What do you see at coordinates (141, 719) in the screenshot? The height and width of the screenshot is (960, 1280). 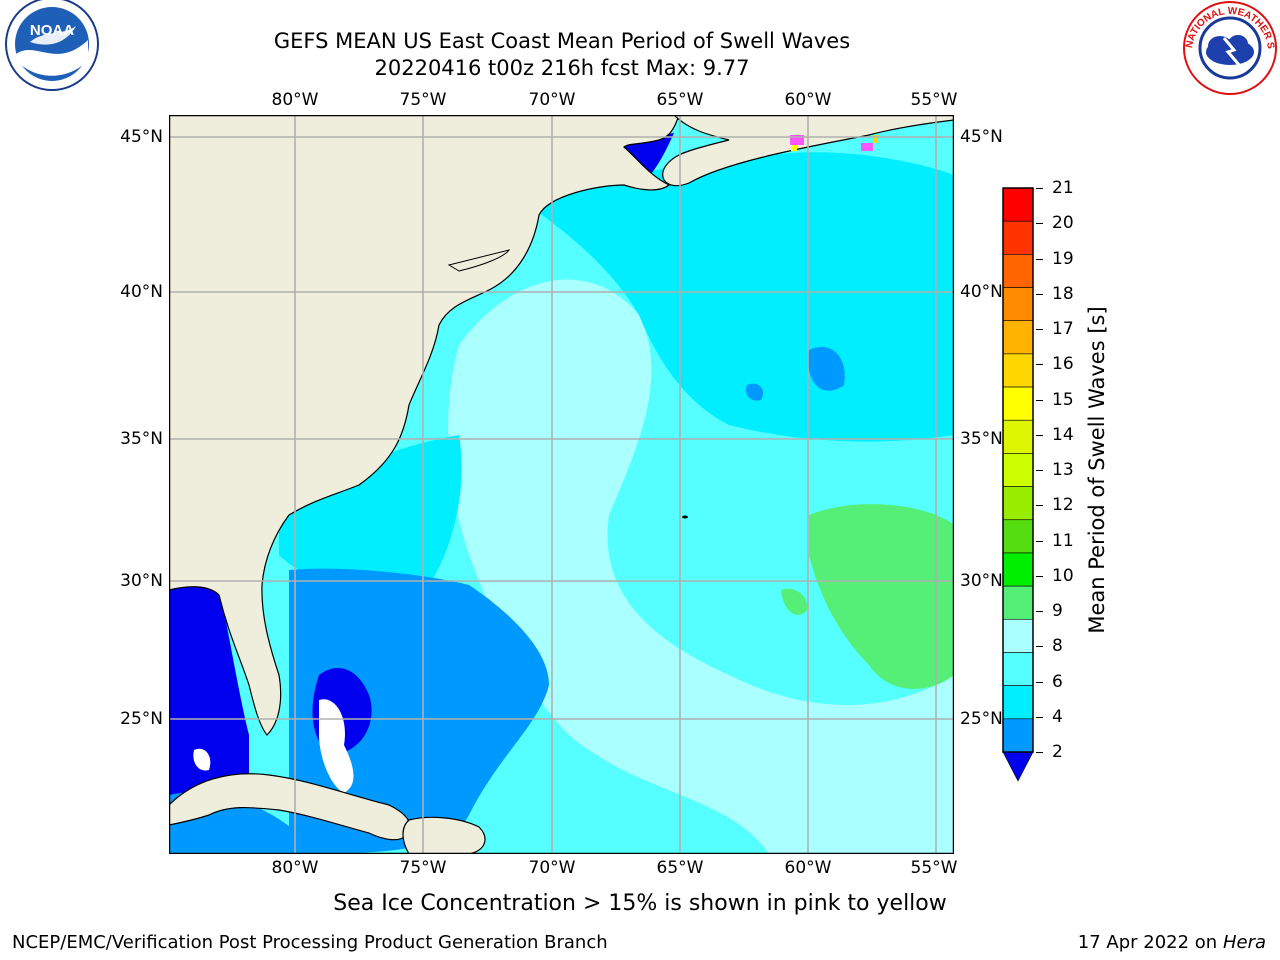 I see `lat-label-left: 25°N` at bounding box center [141, 719].